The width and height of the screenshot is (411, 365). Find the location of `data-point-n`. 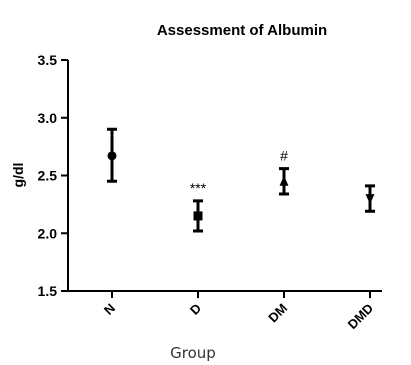

data-point-n is located at coordinates (112, 155).